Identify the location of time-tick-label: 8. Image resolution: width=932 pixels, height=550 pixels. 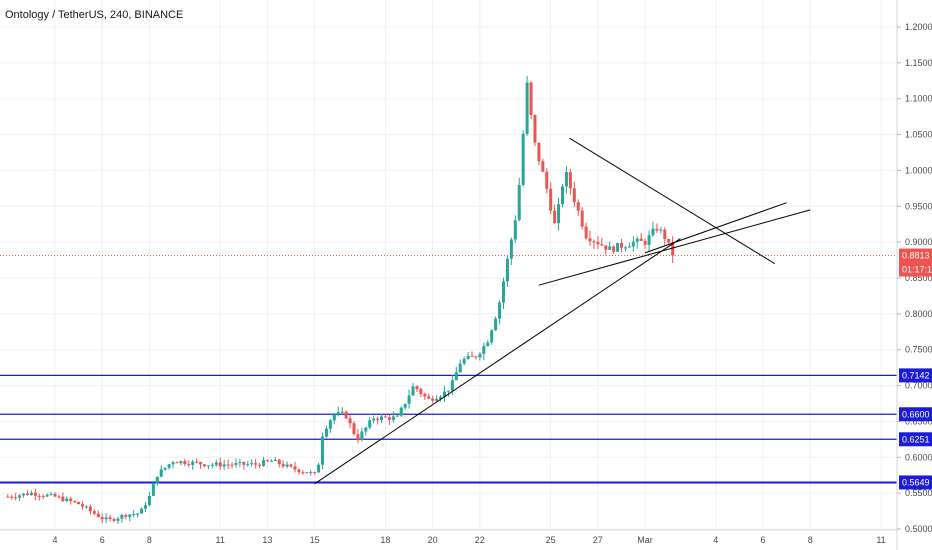
(810, 540).